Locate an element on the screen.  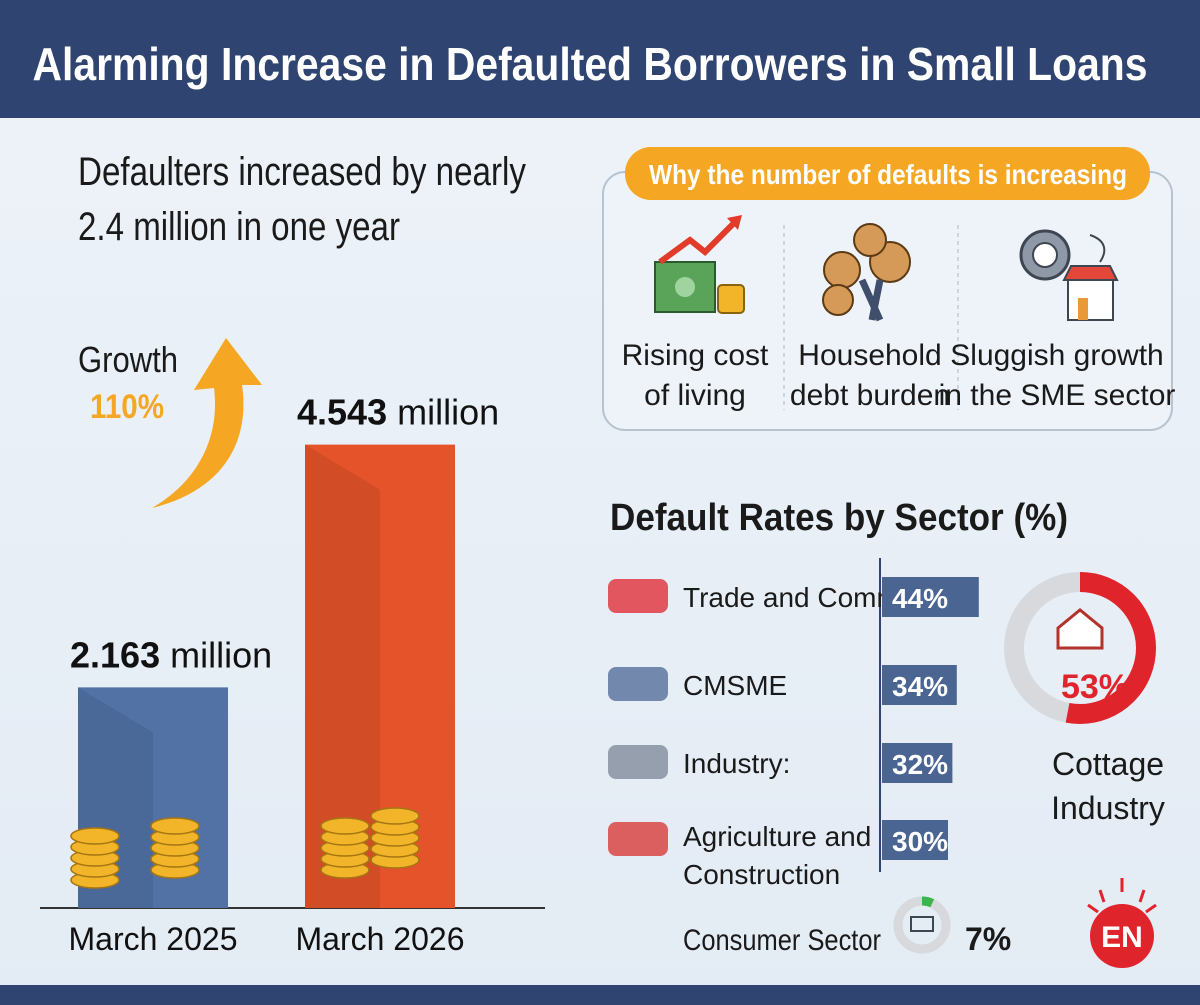
category-label: Industry: is located at coordinates (736, 763).